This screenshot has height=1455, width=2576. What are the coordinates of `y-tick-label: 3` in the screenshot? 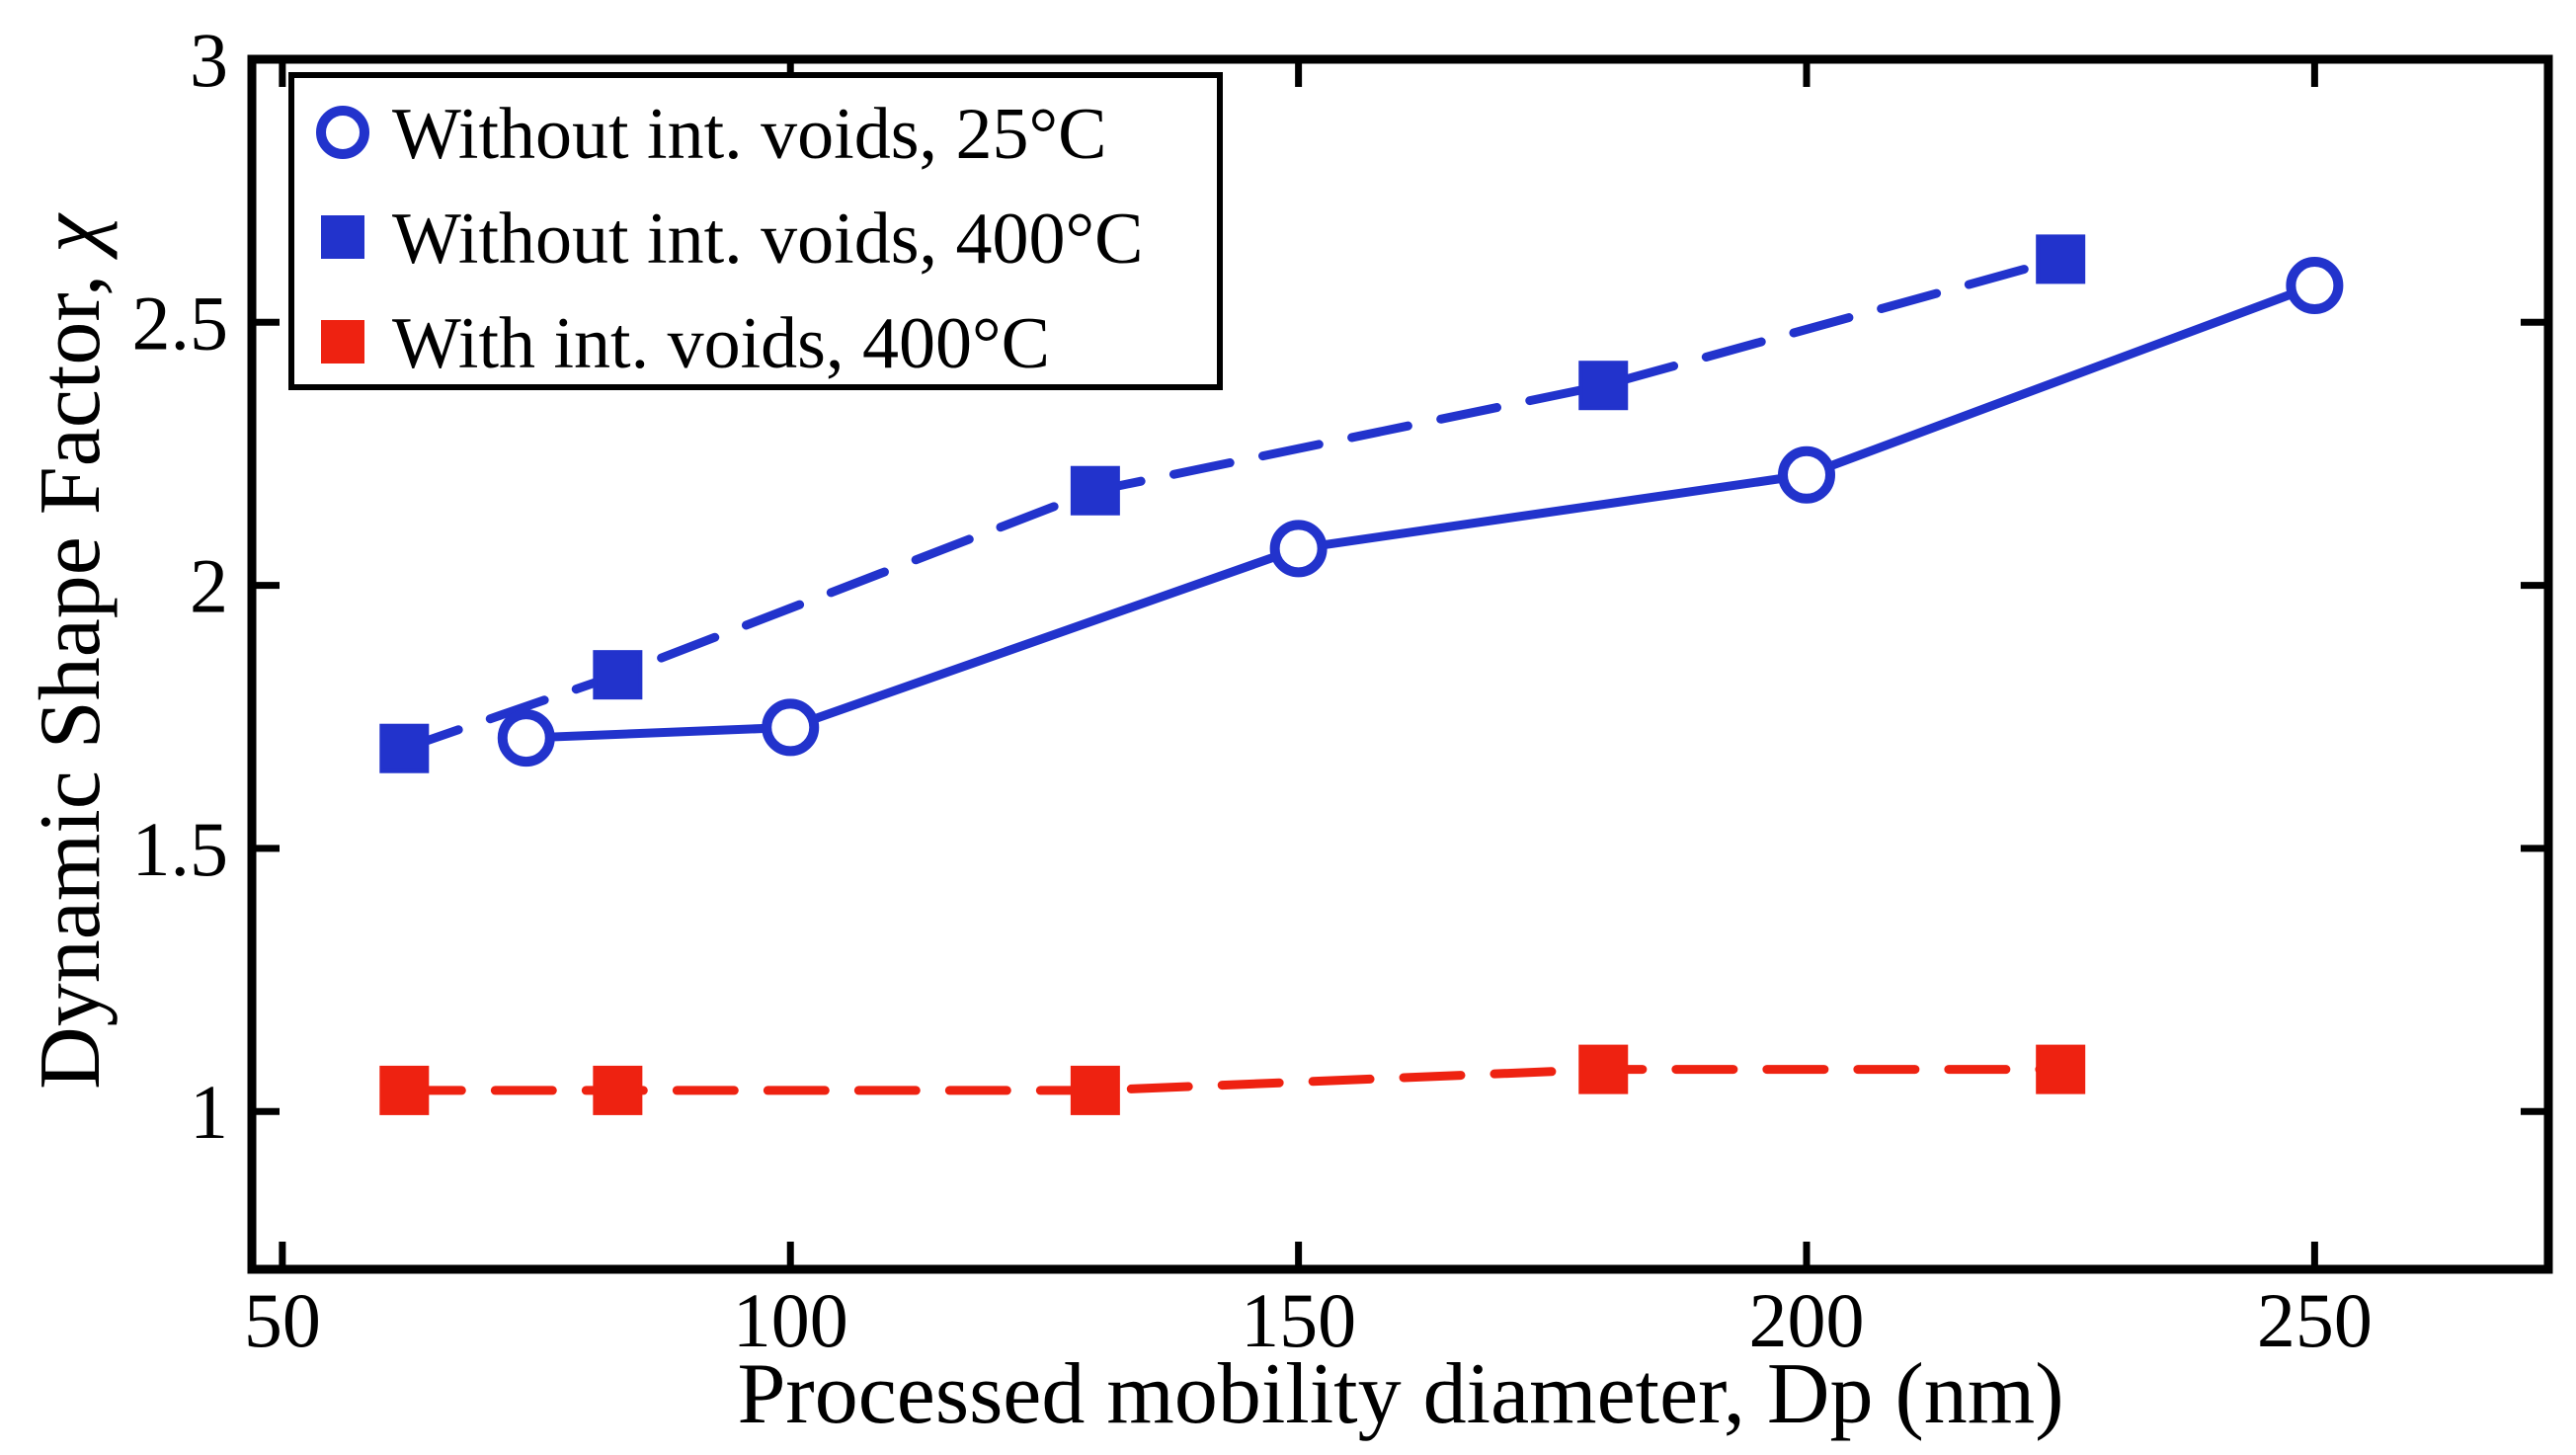 It's located at (209, 60).